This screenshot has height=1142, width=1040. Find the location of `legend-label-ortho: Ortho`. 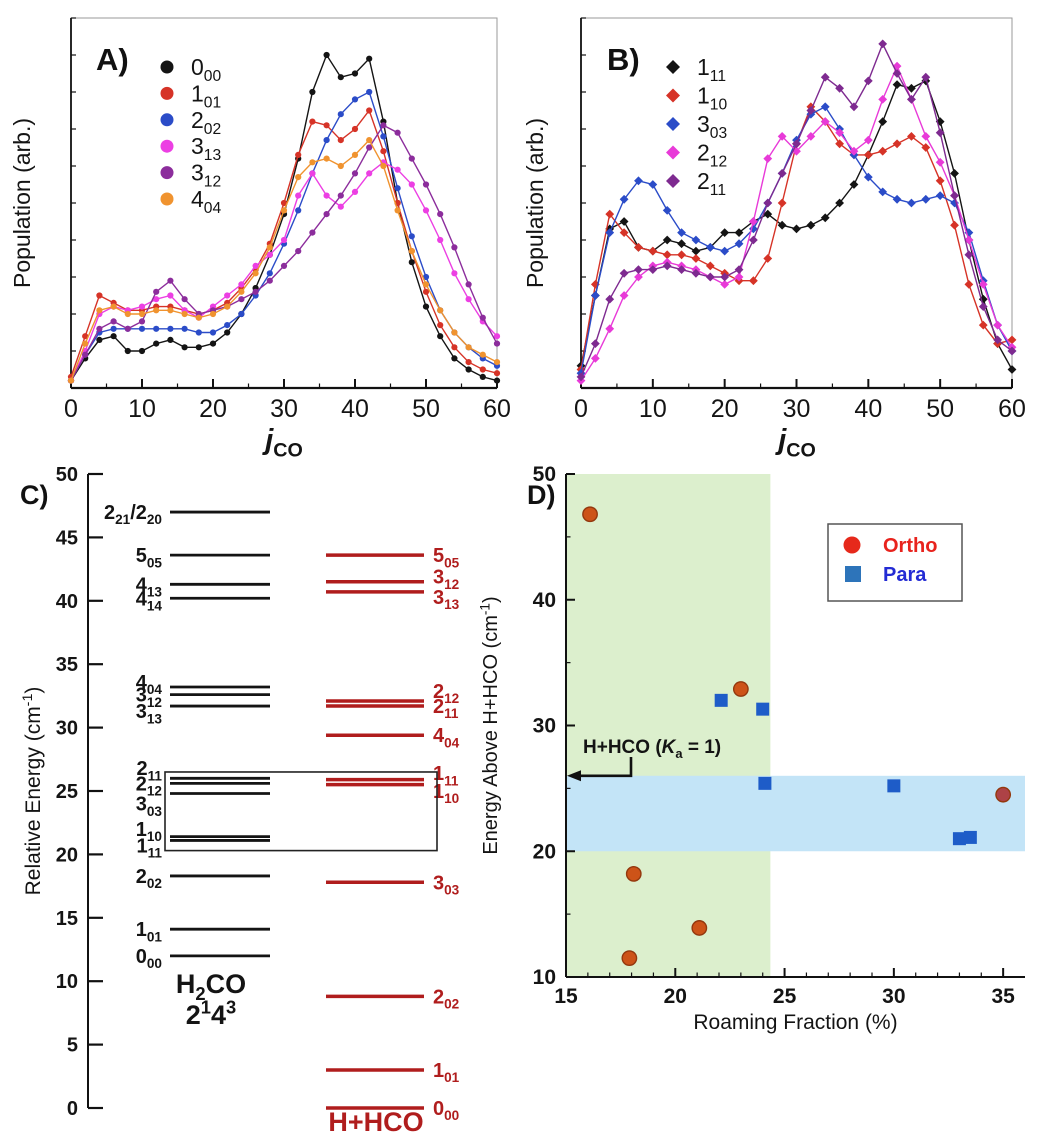

legend-label-ortho: Ortho is located at coordinates (910, 546).